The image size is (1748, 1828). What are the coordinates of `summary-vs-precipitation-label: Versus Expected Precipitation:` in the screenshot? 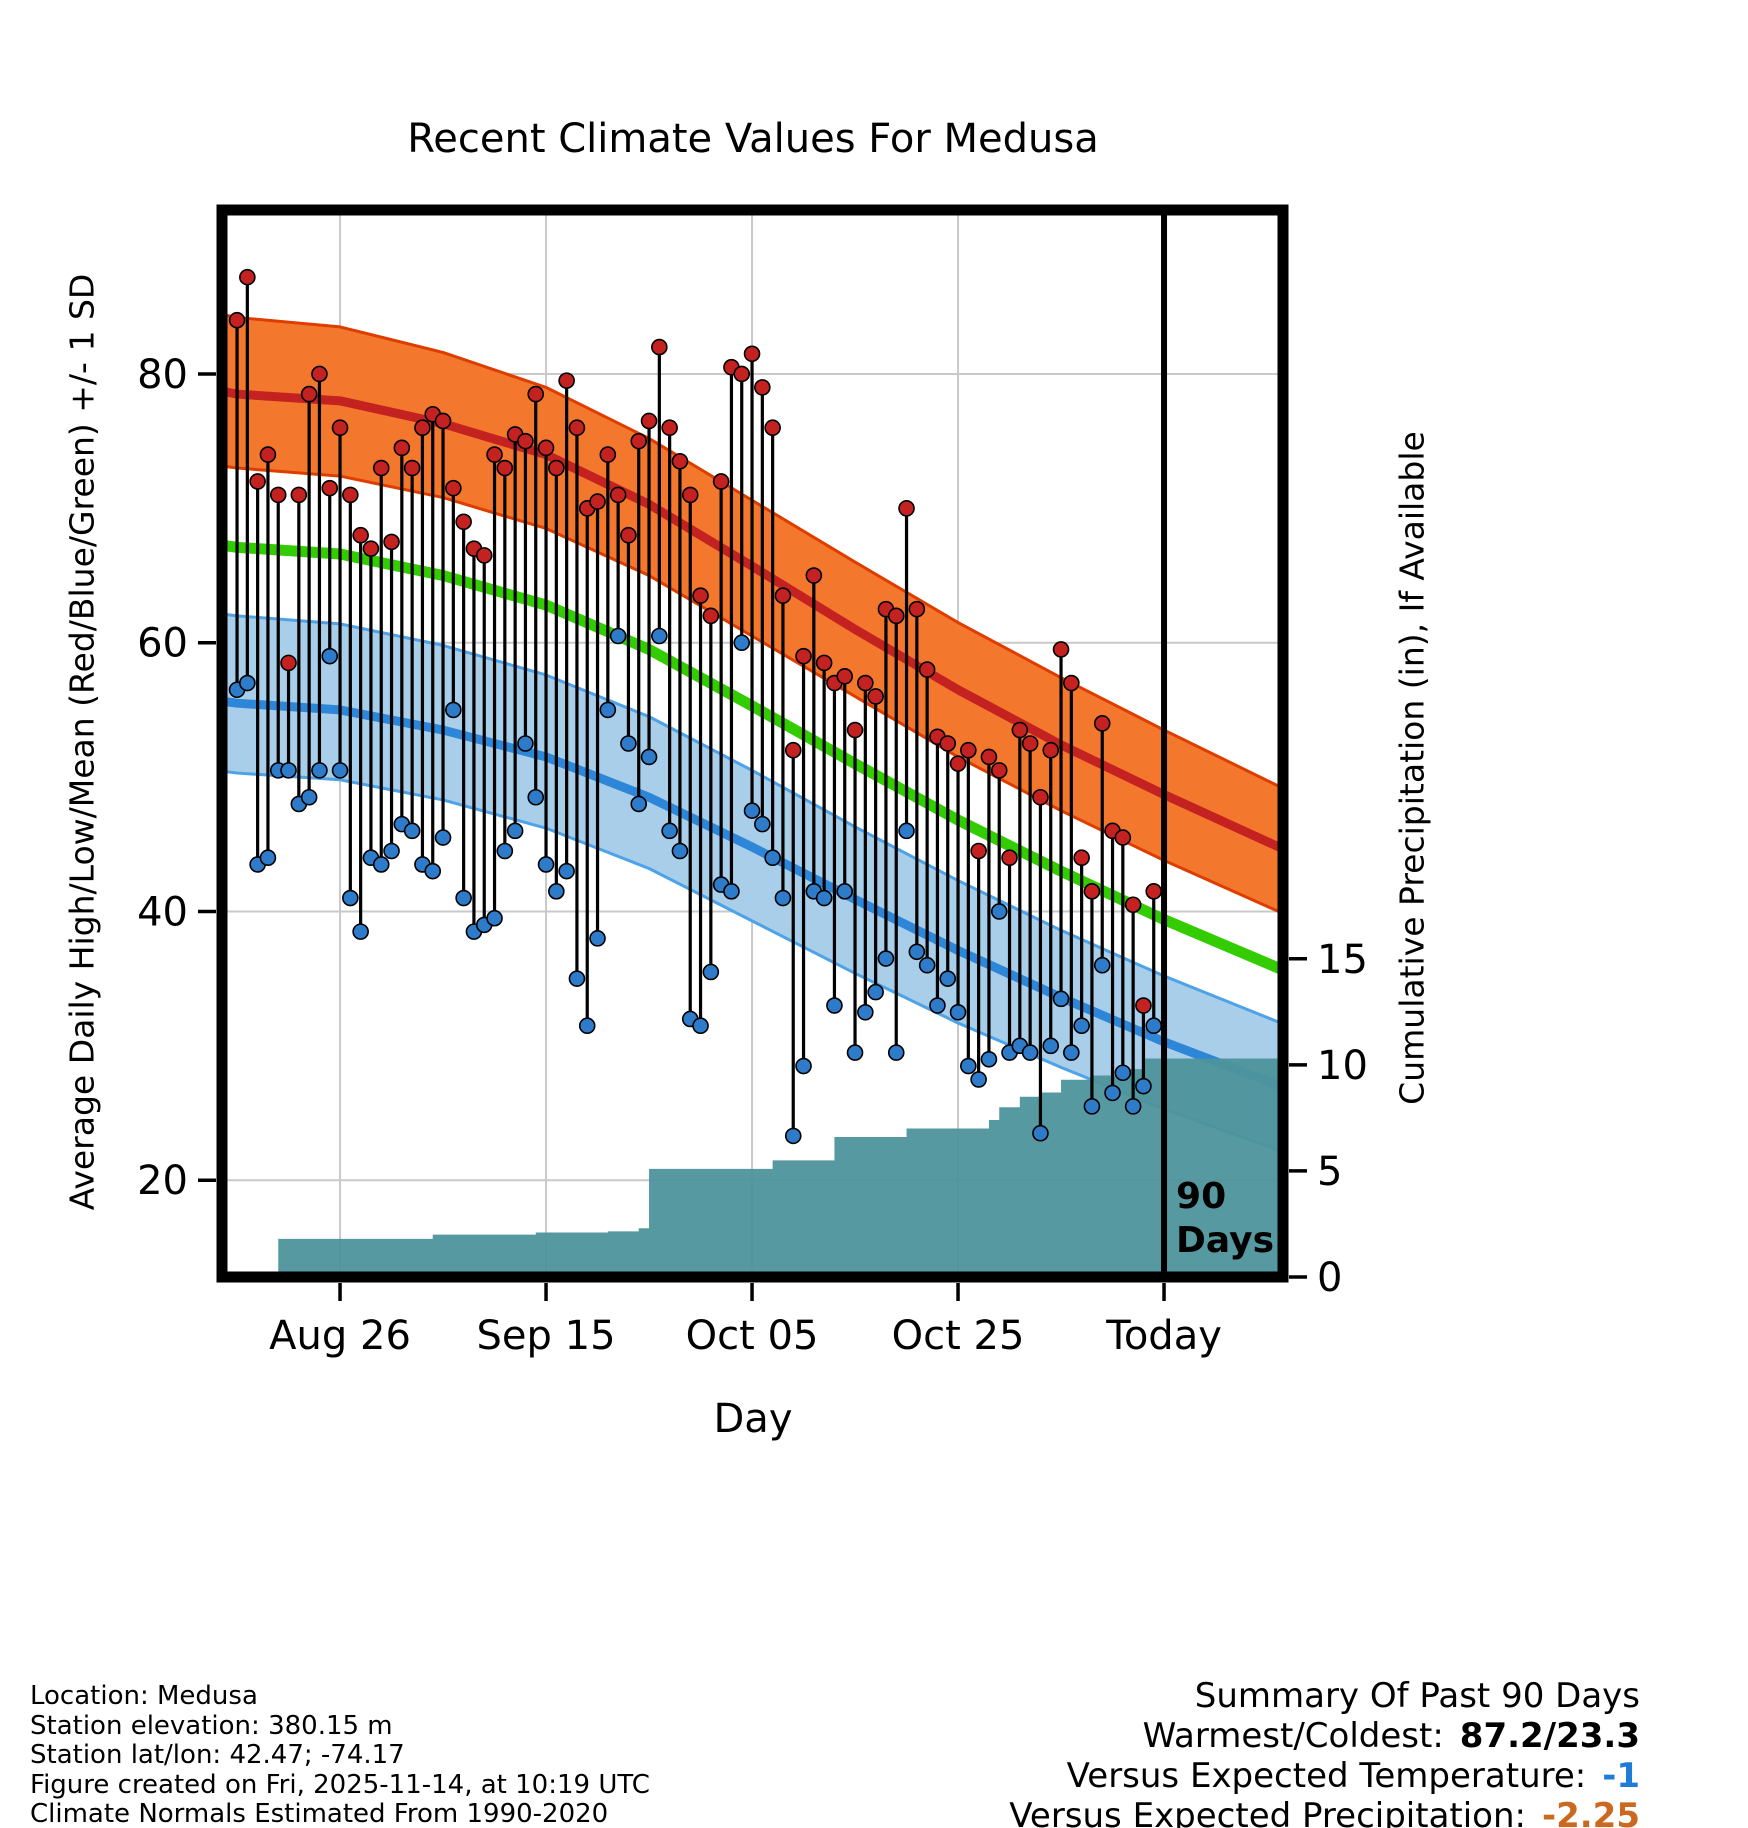 It's located at (1267, 1812).